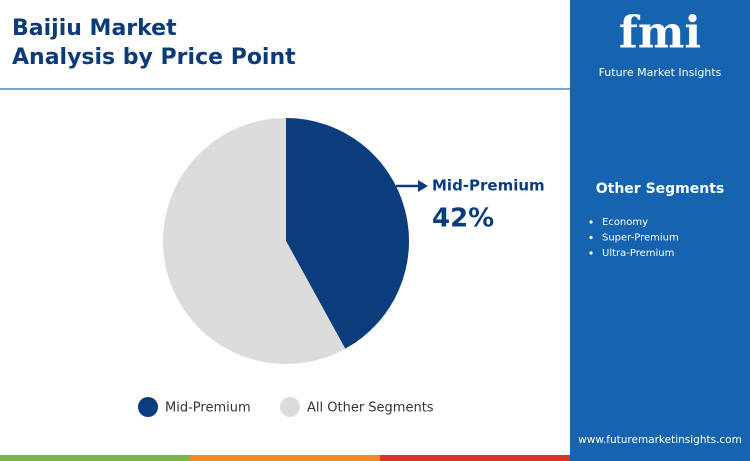 Image resolution: width=750 pixels, height=461 pixels. What do you see at coordinates (208, 408) in the screenshot?
I see `legend-label: Mid-Premium` at bounding box center [208, 408].